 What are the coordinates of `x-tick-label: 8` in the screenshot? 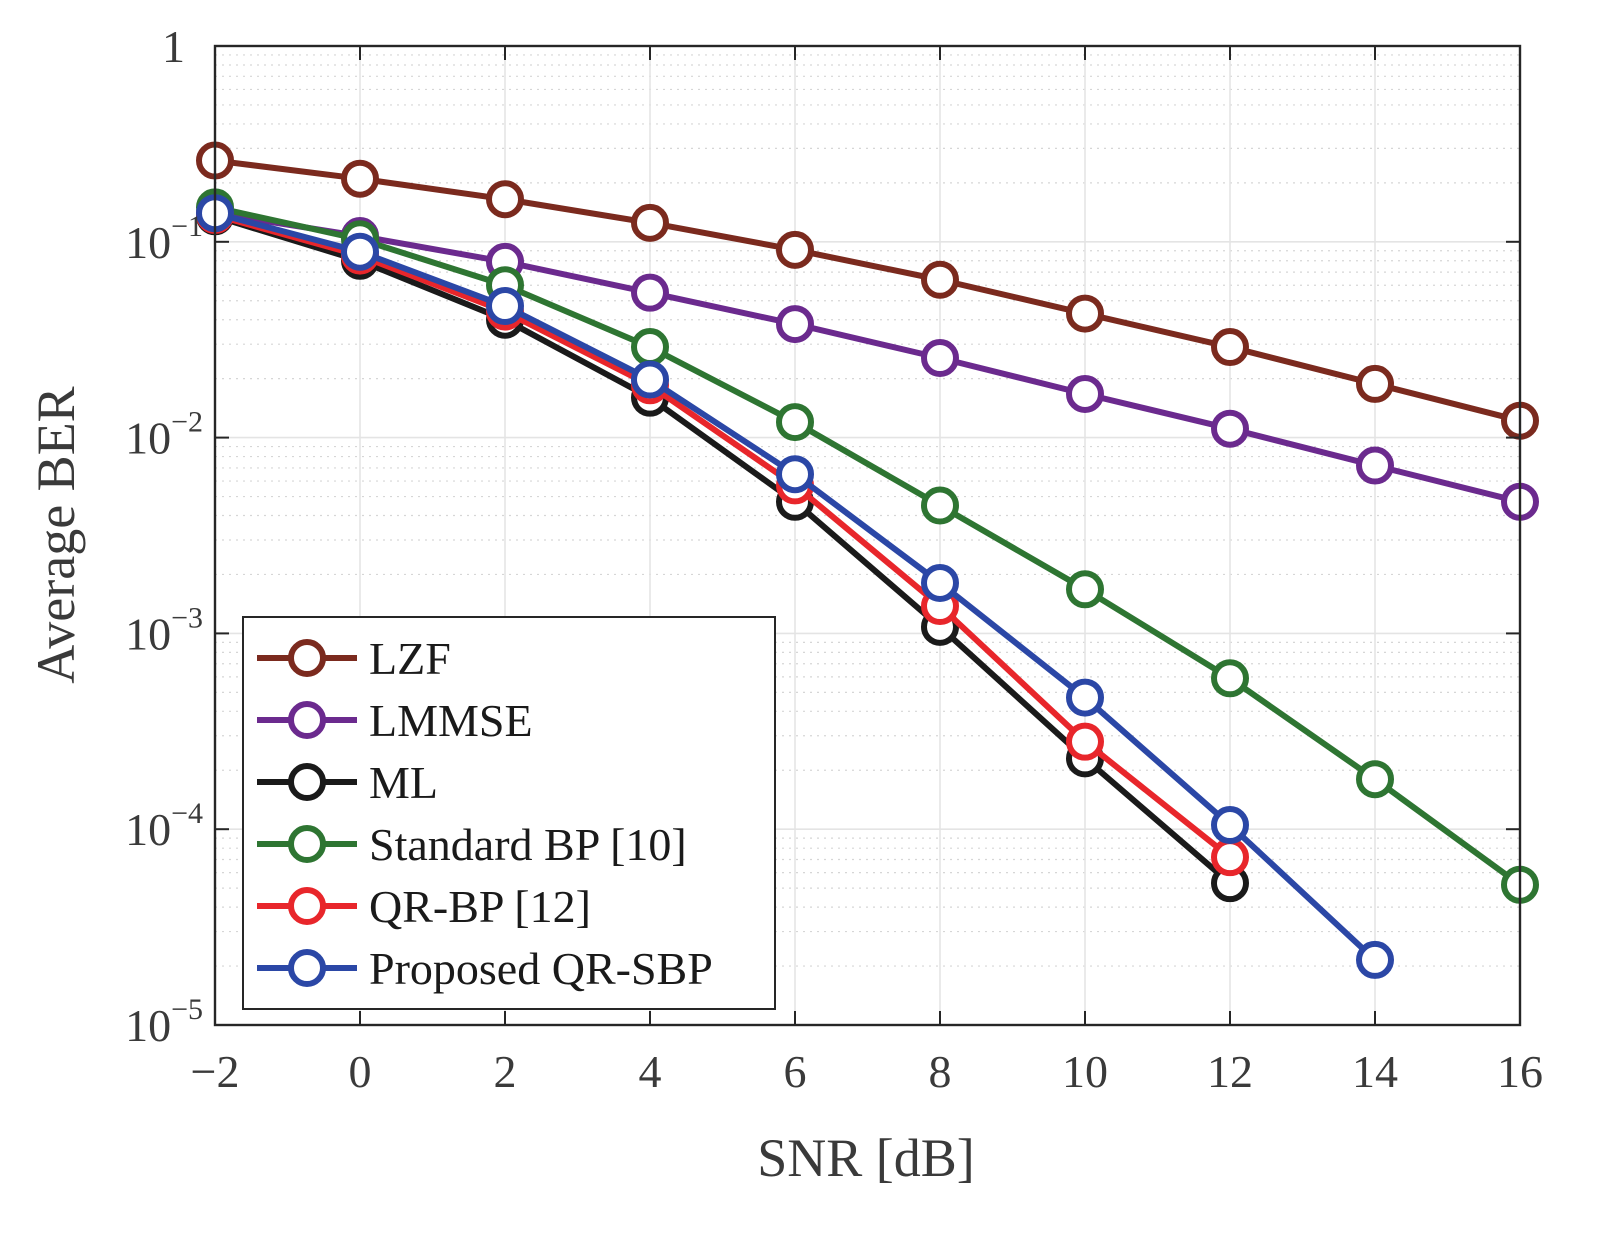 It's located at (940, 1071).